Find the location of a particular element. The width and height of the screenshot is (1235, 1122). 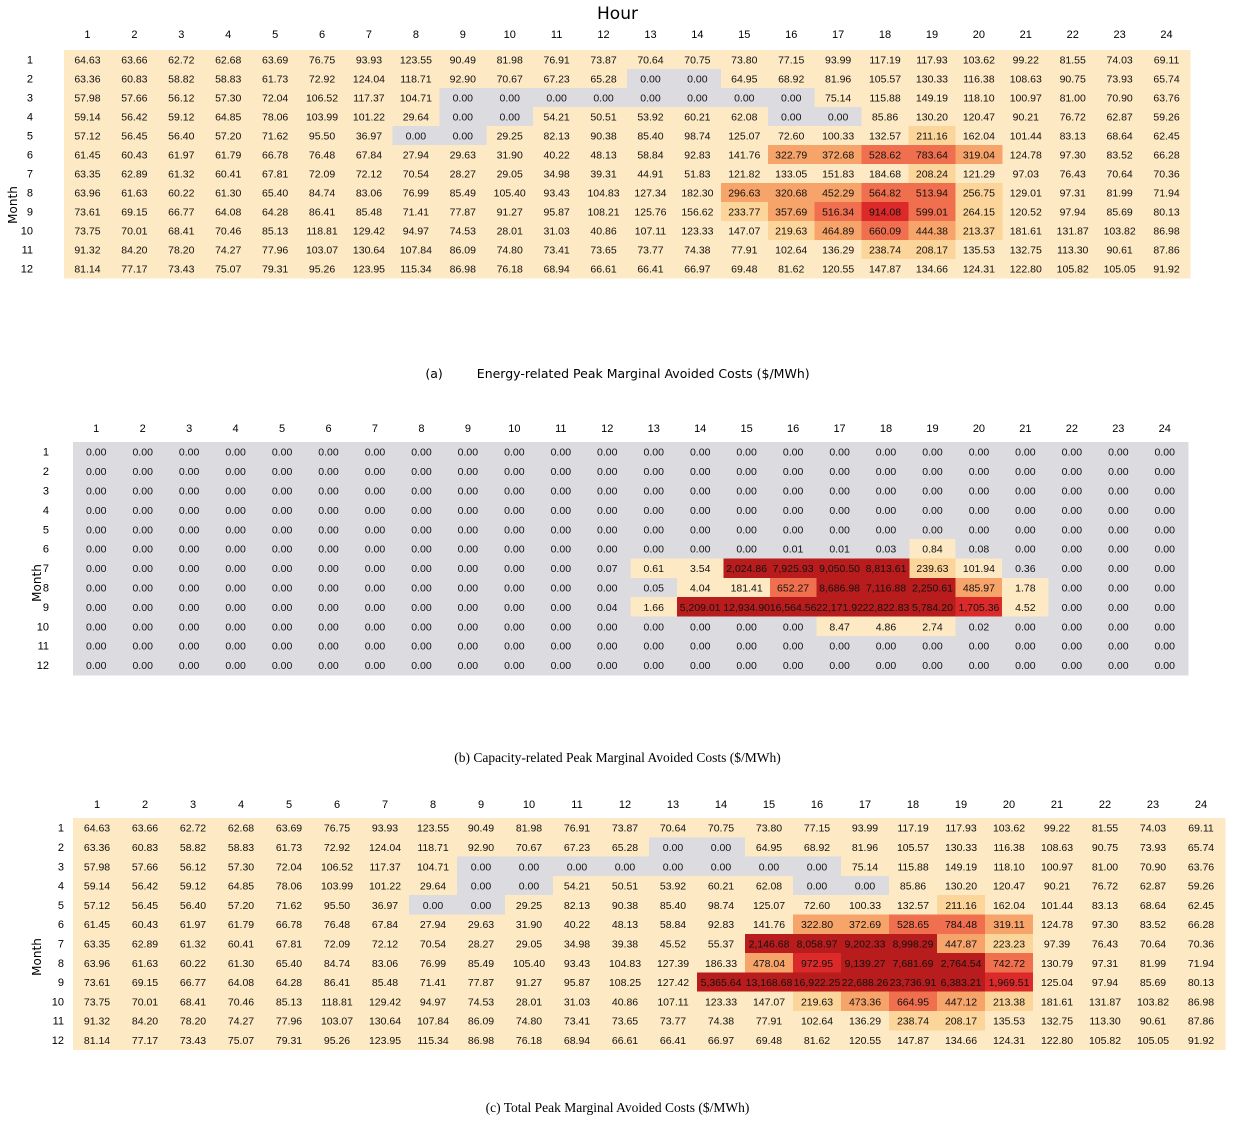

cell-value-label: 132.75 is located at coordinates (1026, 251).